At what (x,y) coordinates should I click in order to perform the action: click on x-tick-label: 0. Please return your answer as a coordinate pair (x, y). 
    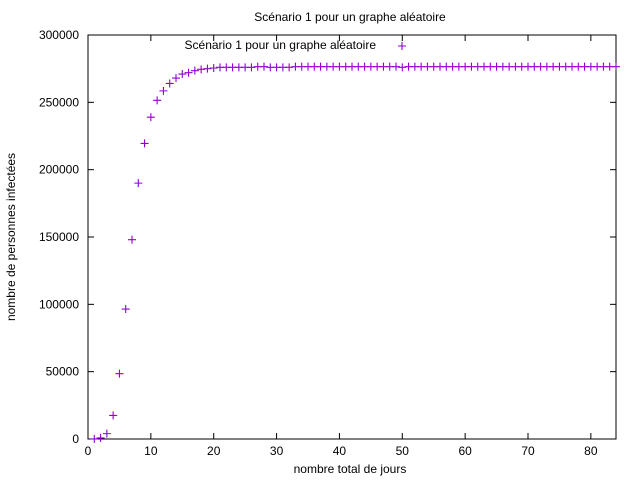
    Looking at the image, I should click on (88, 451).